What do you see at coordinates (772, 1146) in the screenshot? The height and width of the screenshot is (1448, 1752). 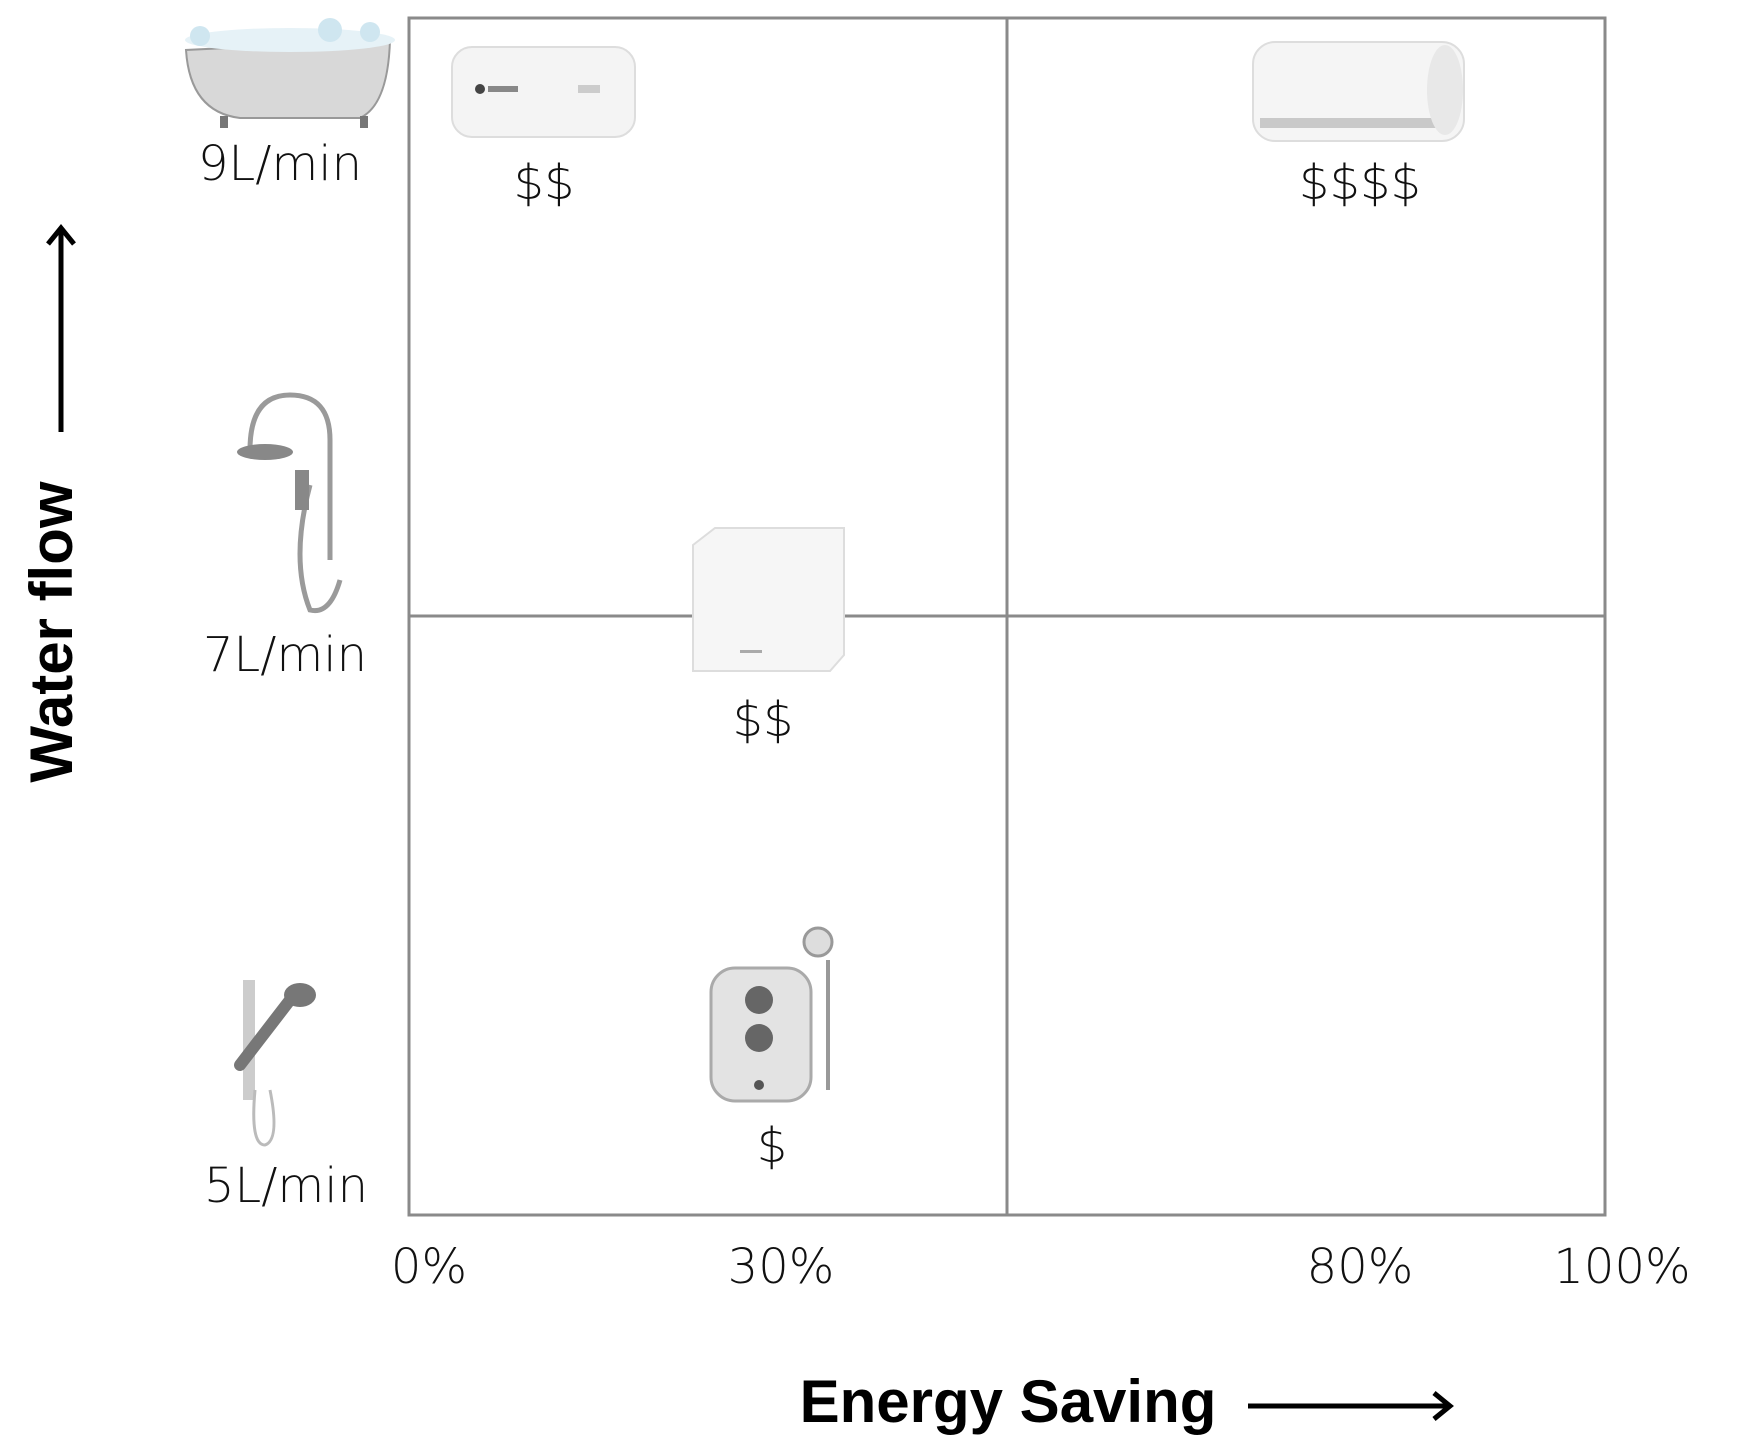 I see `price-label: $` at bounding box center [772, 1146].